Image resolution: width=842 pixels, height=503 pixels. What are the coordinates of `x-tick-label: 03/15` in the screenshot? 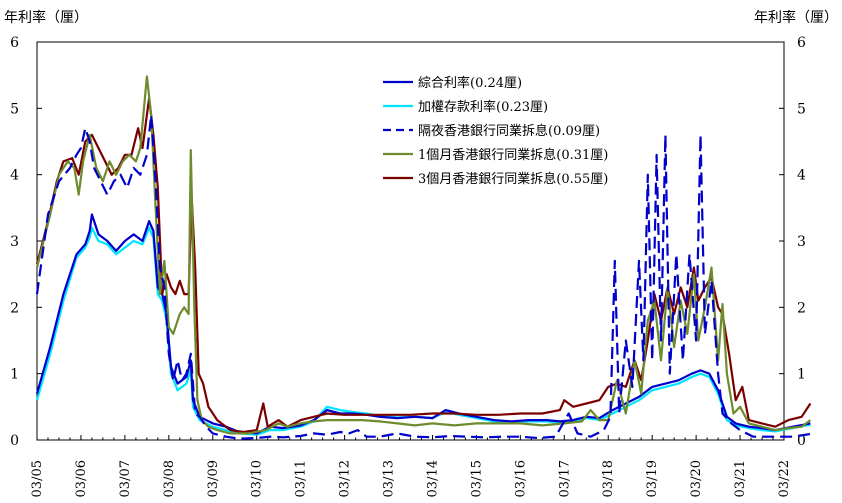 It's located at (476, 478).